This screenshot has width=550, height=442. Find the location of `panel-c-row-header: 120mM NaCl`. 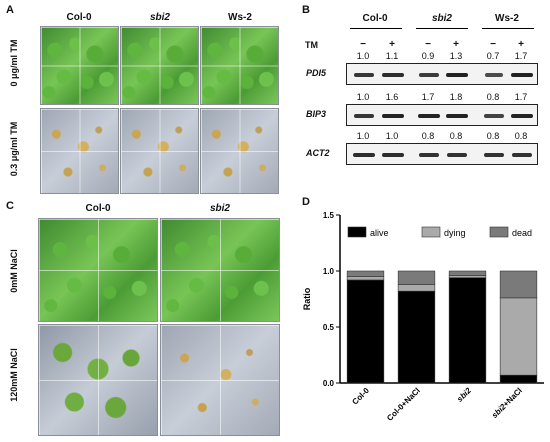

panel-c-row-header: 120mM NaCl is located at coordinates (14, 375).